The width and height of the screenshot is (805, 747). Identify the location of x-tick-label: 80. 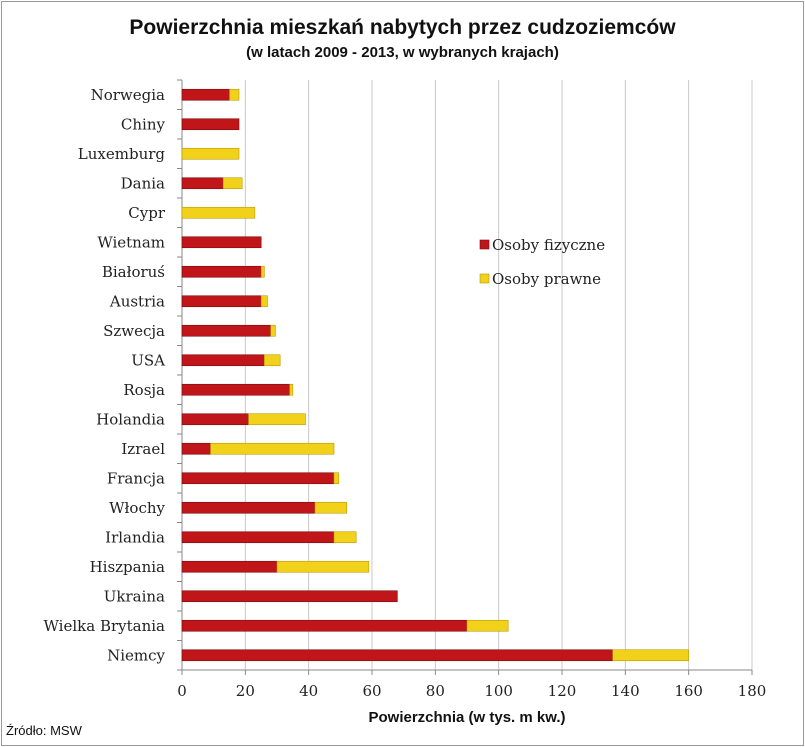
(435, 691).